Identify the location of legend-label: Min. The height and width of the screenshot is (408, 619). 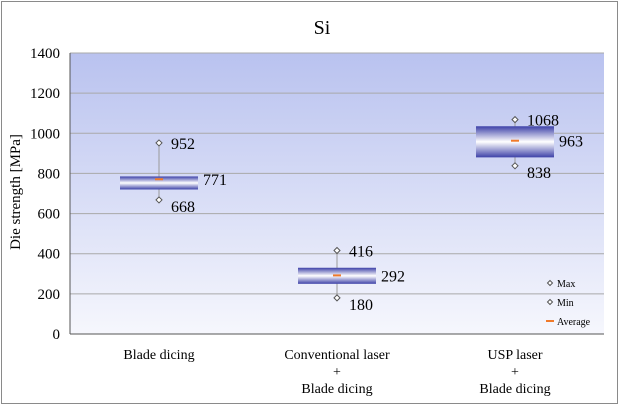
(565, 303).